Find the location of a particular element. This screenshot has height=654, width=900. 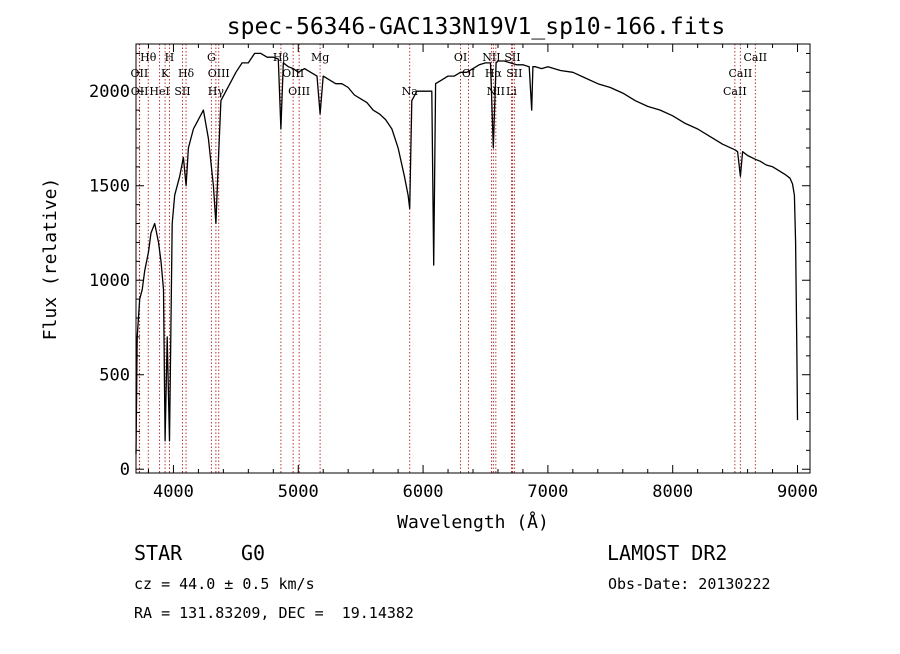

x-tick-label-2: 6000 is located at coordinates (423, 492).